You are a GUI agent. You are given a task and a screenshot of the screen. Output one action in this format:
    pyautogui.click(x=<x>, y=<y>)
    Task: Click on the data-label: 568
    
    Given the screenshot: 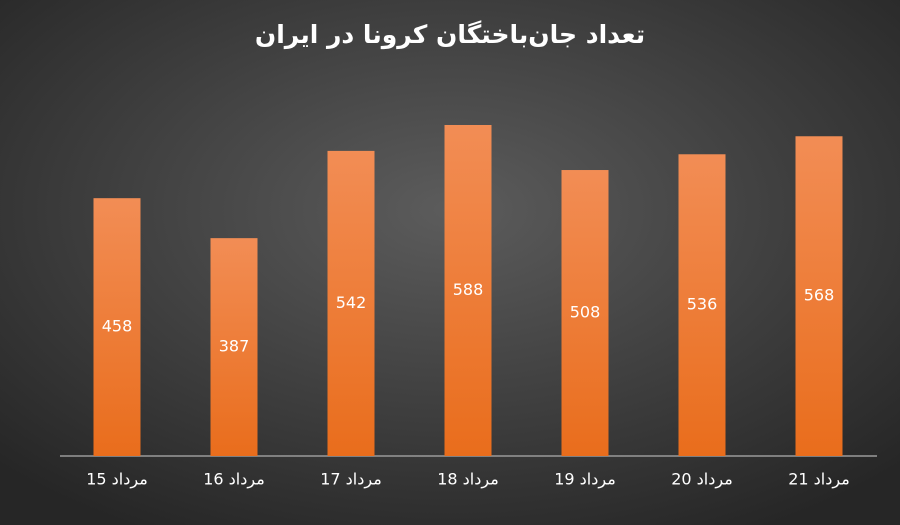 What is the action you would take?
    pyautogui.click(x=819, y=295)
    